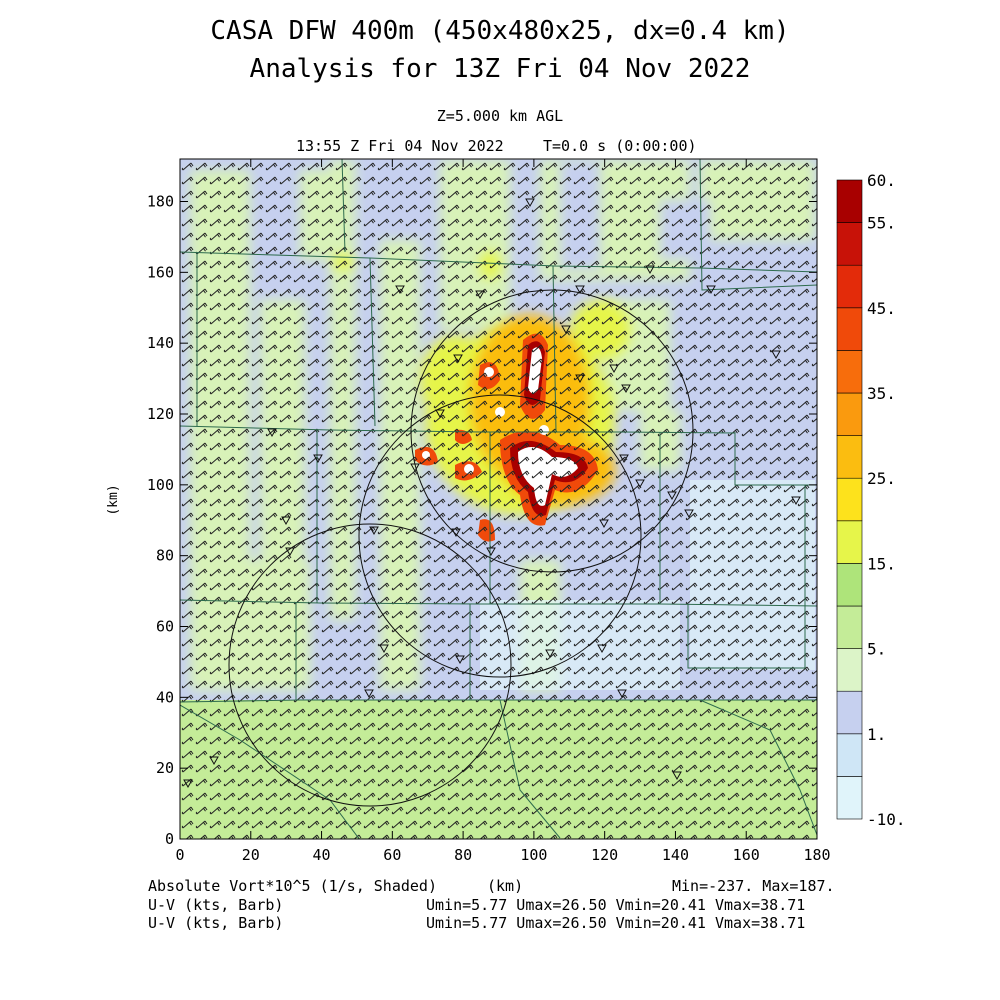  I want to click on x-tick-label: 100, so click(533, 855).